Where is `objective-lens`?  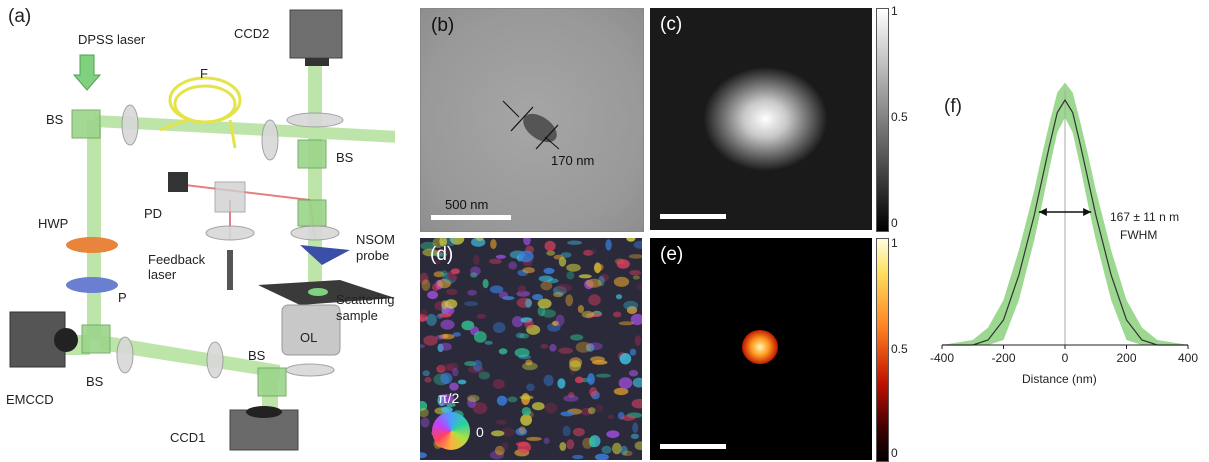
objective-lens is located at coordinates (311, 330).